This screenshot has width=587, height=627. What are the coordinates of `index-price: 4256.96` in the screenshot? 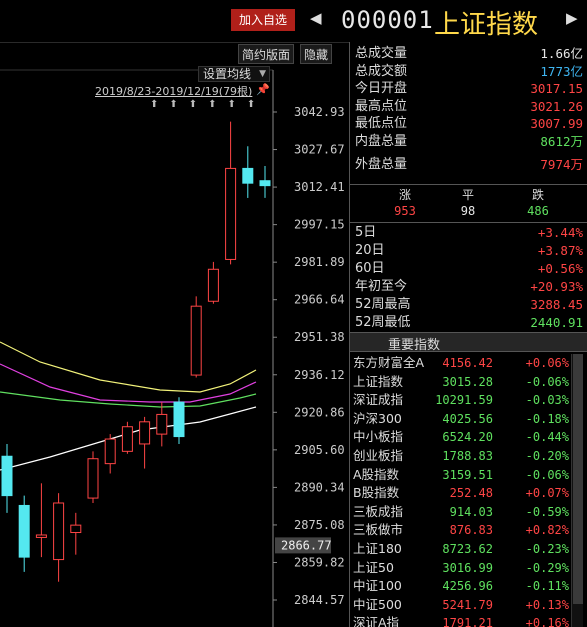 It's located at (467, 586).